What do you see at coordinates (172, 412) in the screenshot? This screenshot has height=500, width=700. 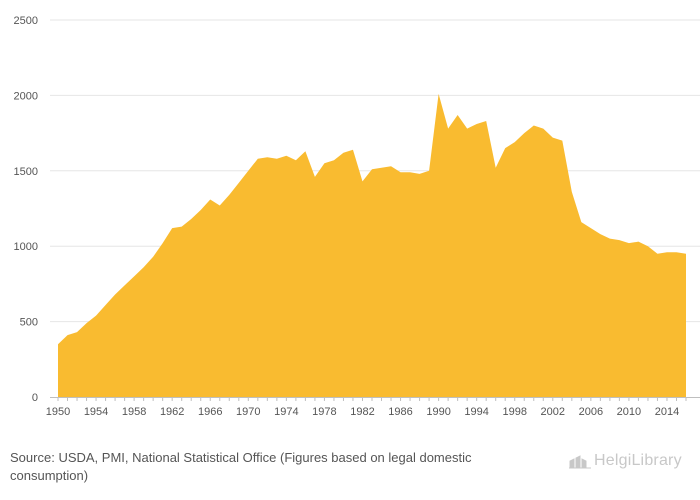 I see `x-tick-label: 1962` at bounding box center [172, 412].